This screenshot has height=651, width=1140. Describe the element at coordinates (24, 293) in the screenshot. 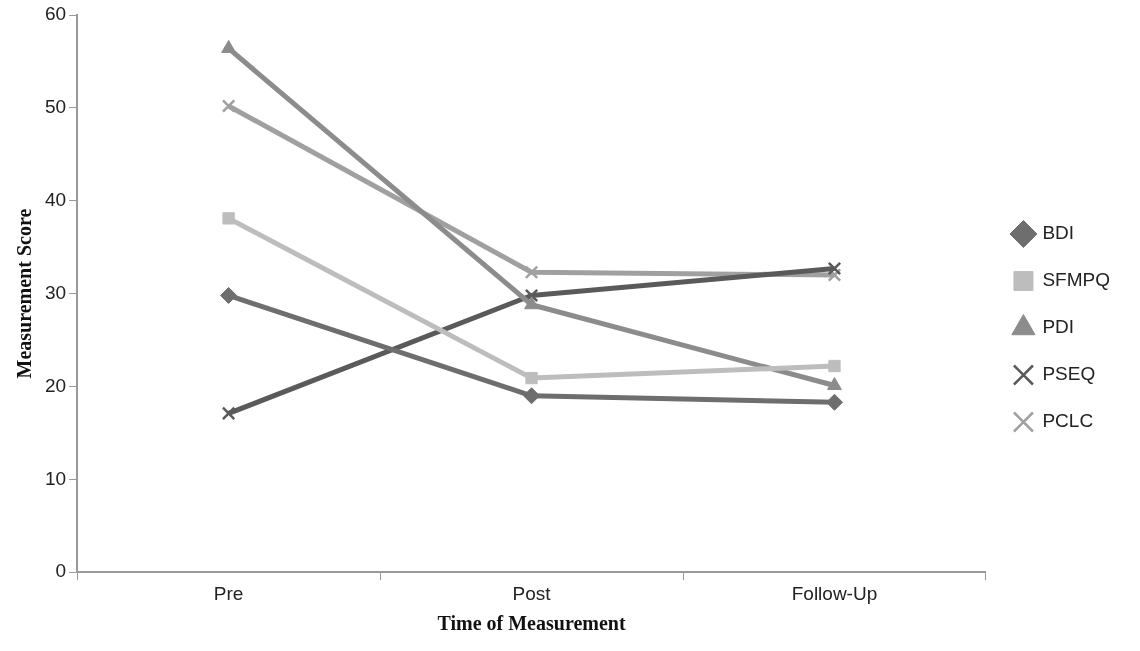

I see `y-axis-title: Measurement Score` at that location.